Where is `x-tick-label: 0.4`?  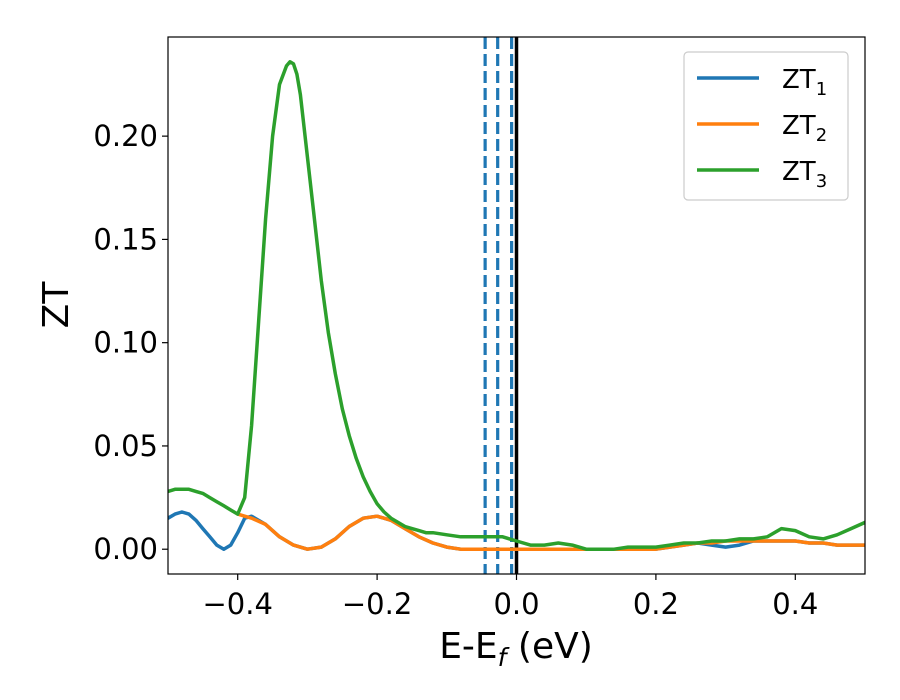 x-tick-label: 0.4 is located at coordinates (795, 604).